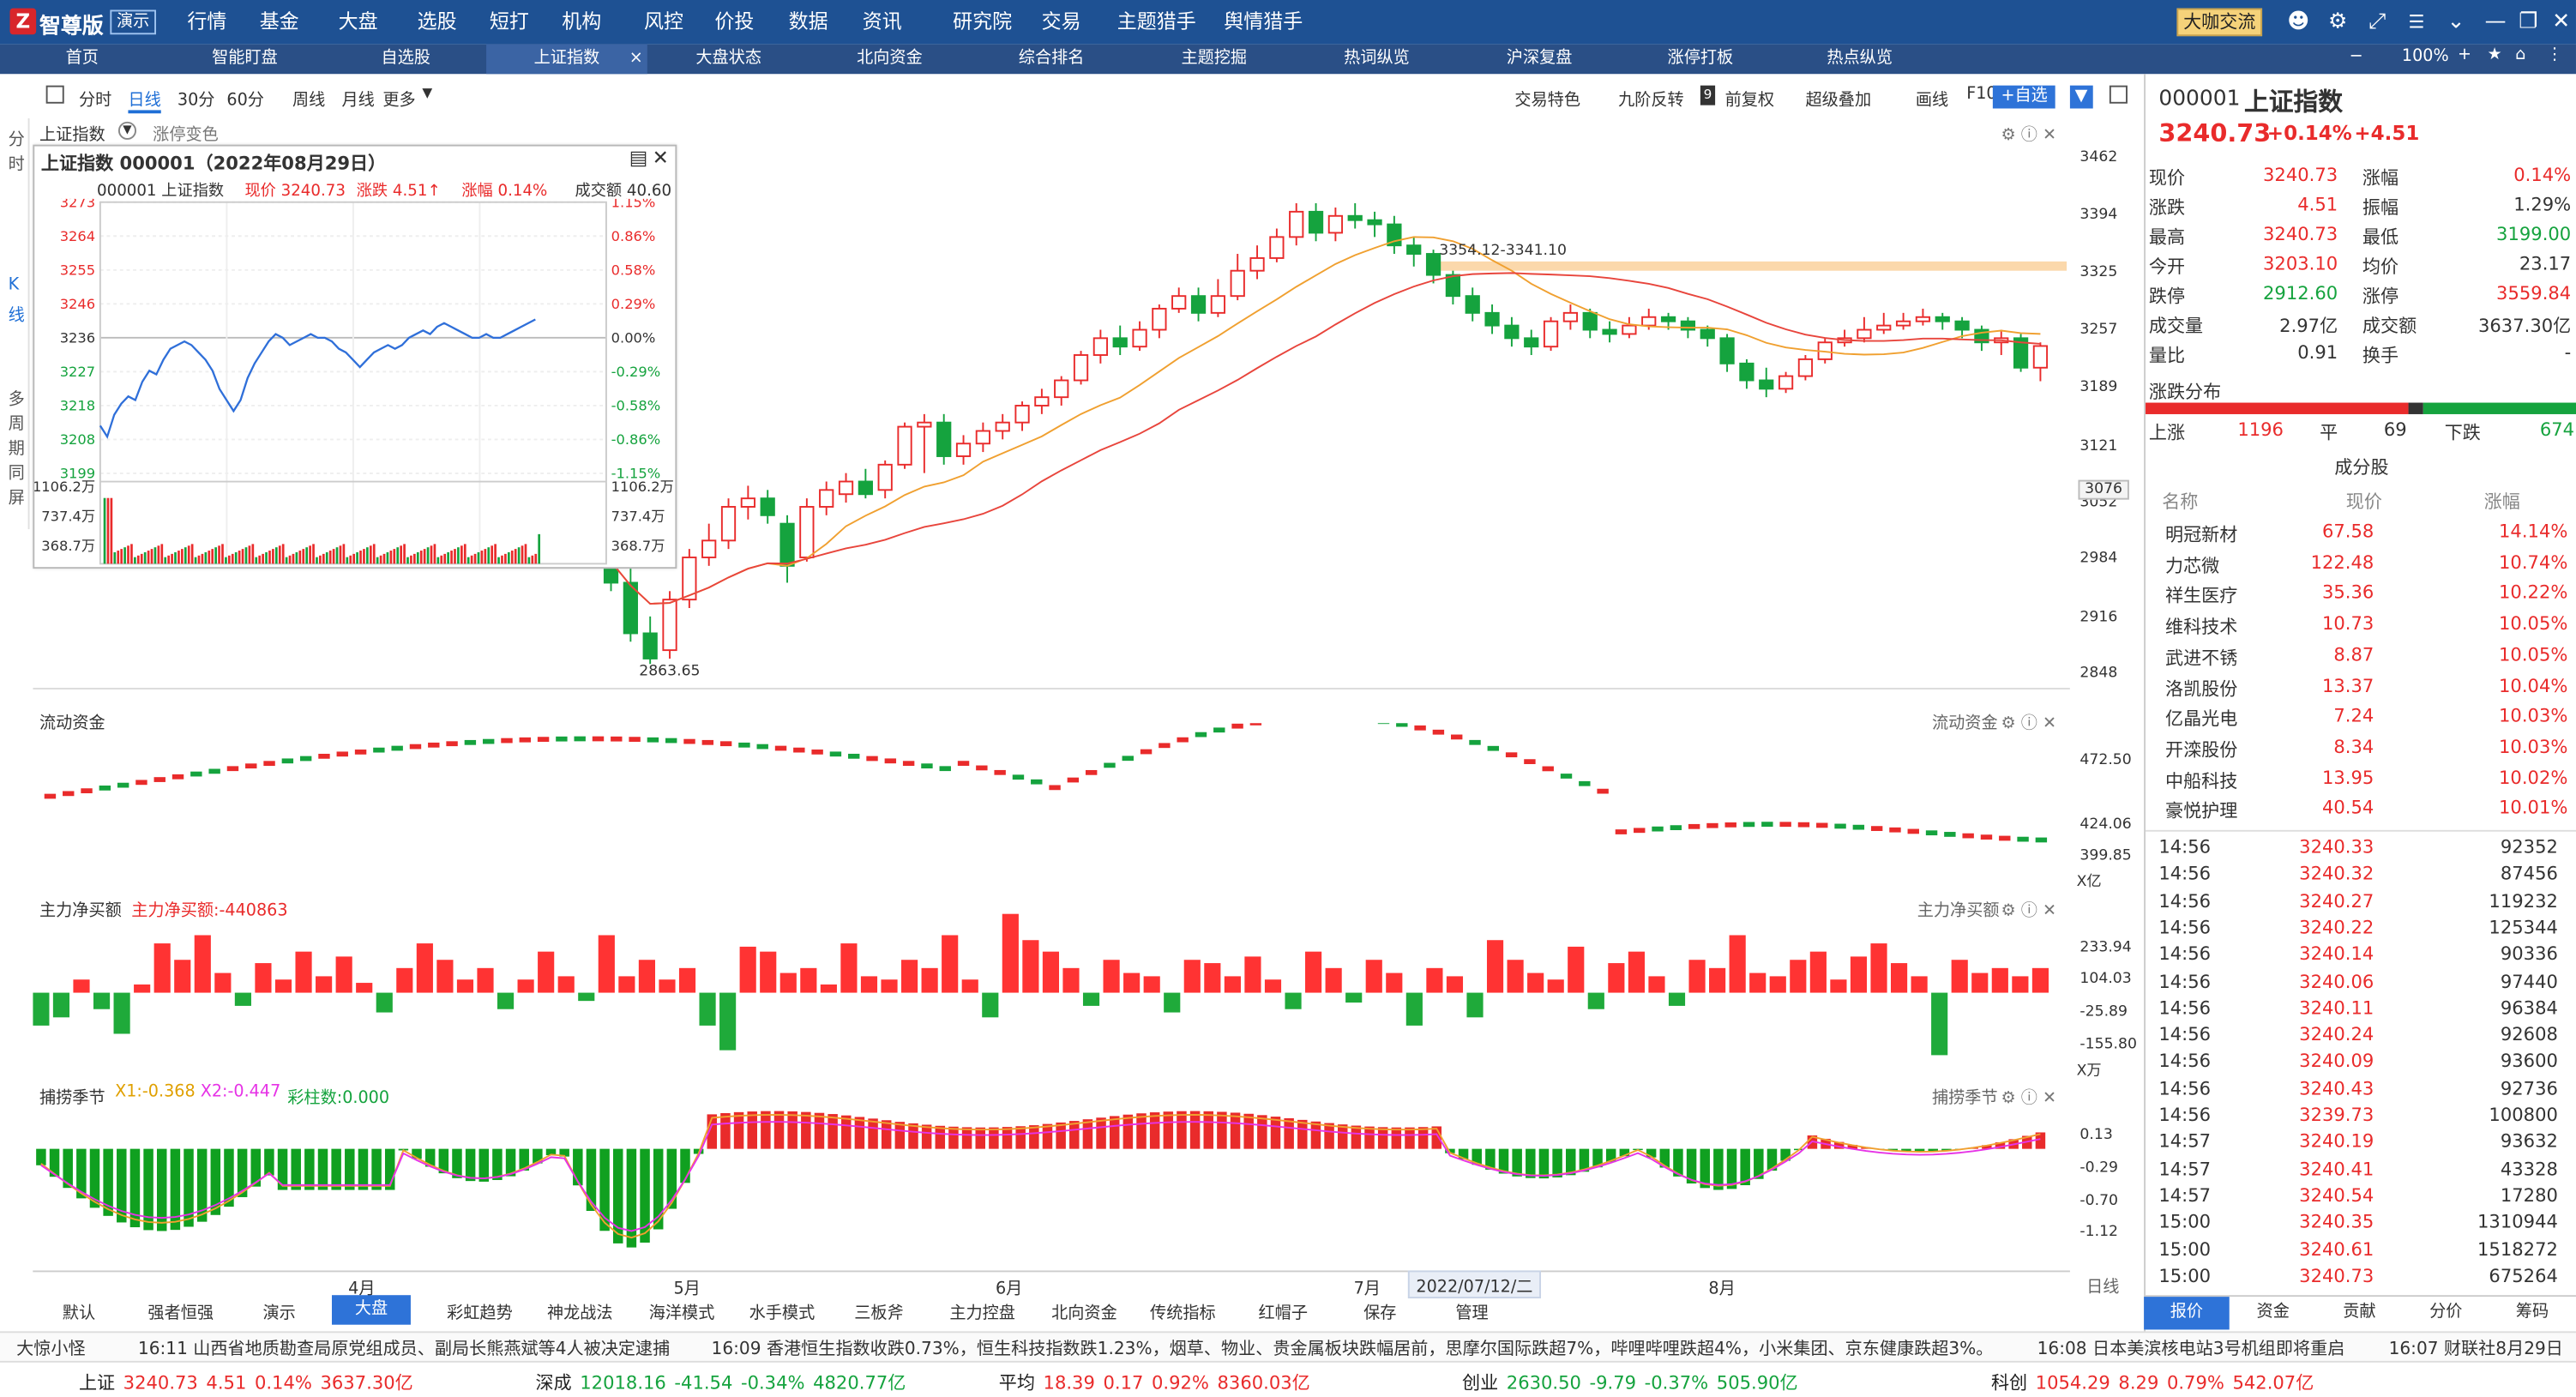  What do you see at coordinates (1051, 1187) in the screenshot?
I see `season-chart` at bounding box center [1051, 1187].